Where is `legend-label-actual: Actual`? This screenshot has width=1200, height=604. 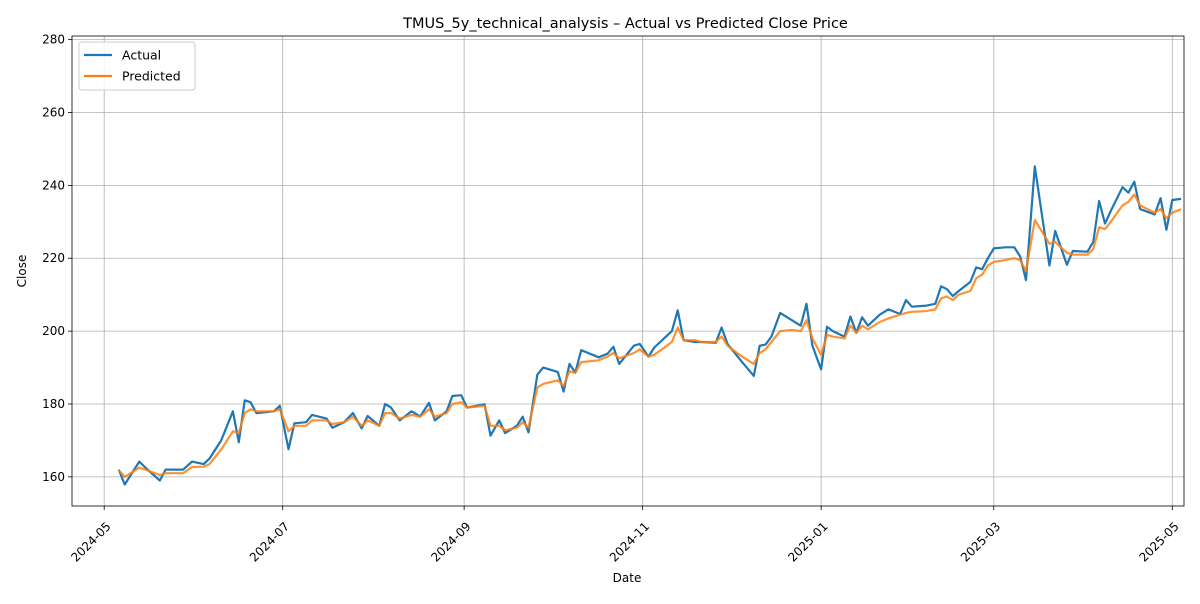 legend-label-actual: Actual is located at coordinates (141, 55).